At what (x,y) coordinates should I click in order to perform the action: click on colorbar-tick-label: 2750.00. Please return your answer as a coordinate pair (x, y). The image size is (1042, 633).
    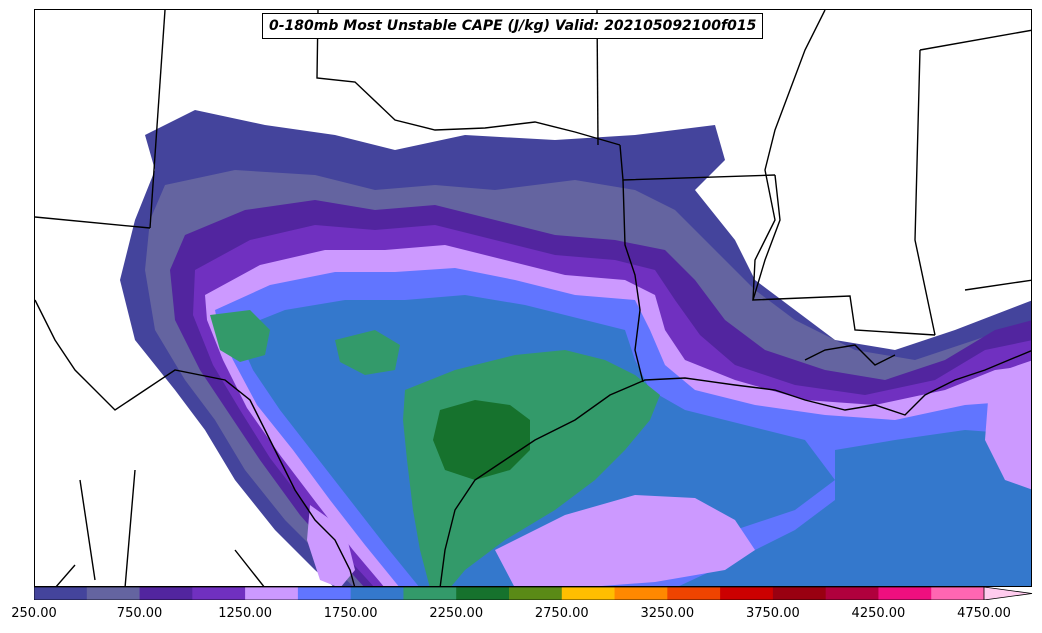
    Looking at the image, I should click on (561, 613).